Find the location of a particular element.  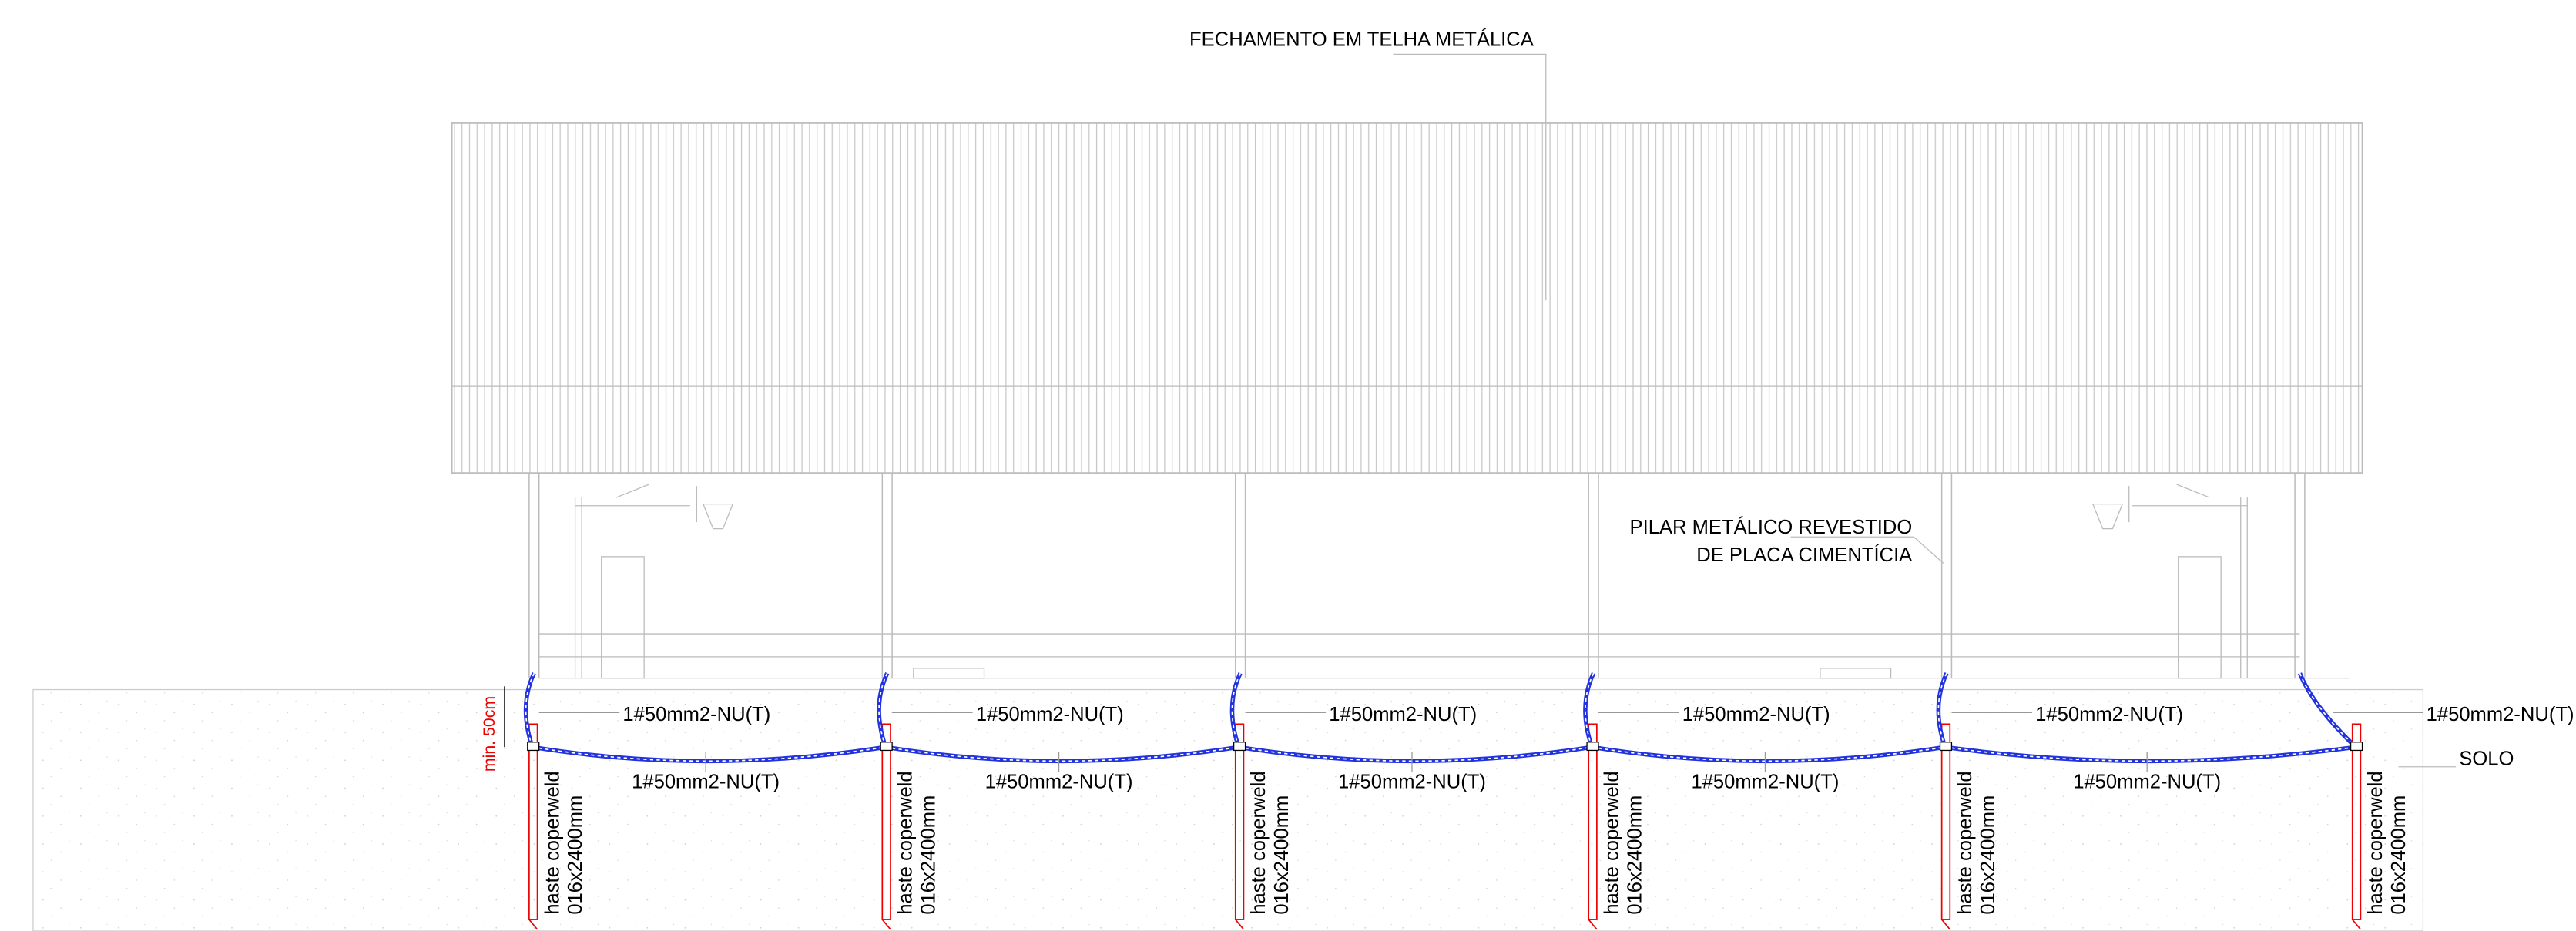

roof-note: FECHAMENTO EM TELHA METÁLICA is located at coordinates (1362, 40).